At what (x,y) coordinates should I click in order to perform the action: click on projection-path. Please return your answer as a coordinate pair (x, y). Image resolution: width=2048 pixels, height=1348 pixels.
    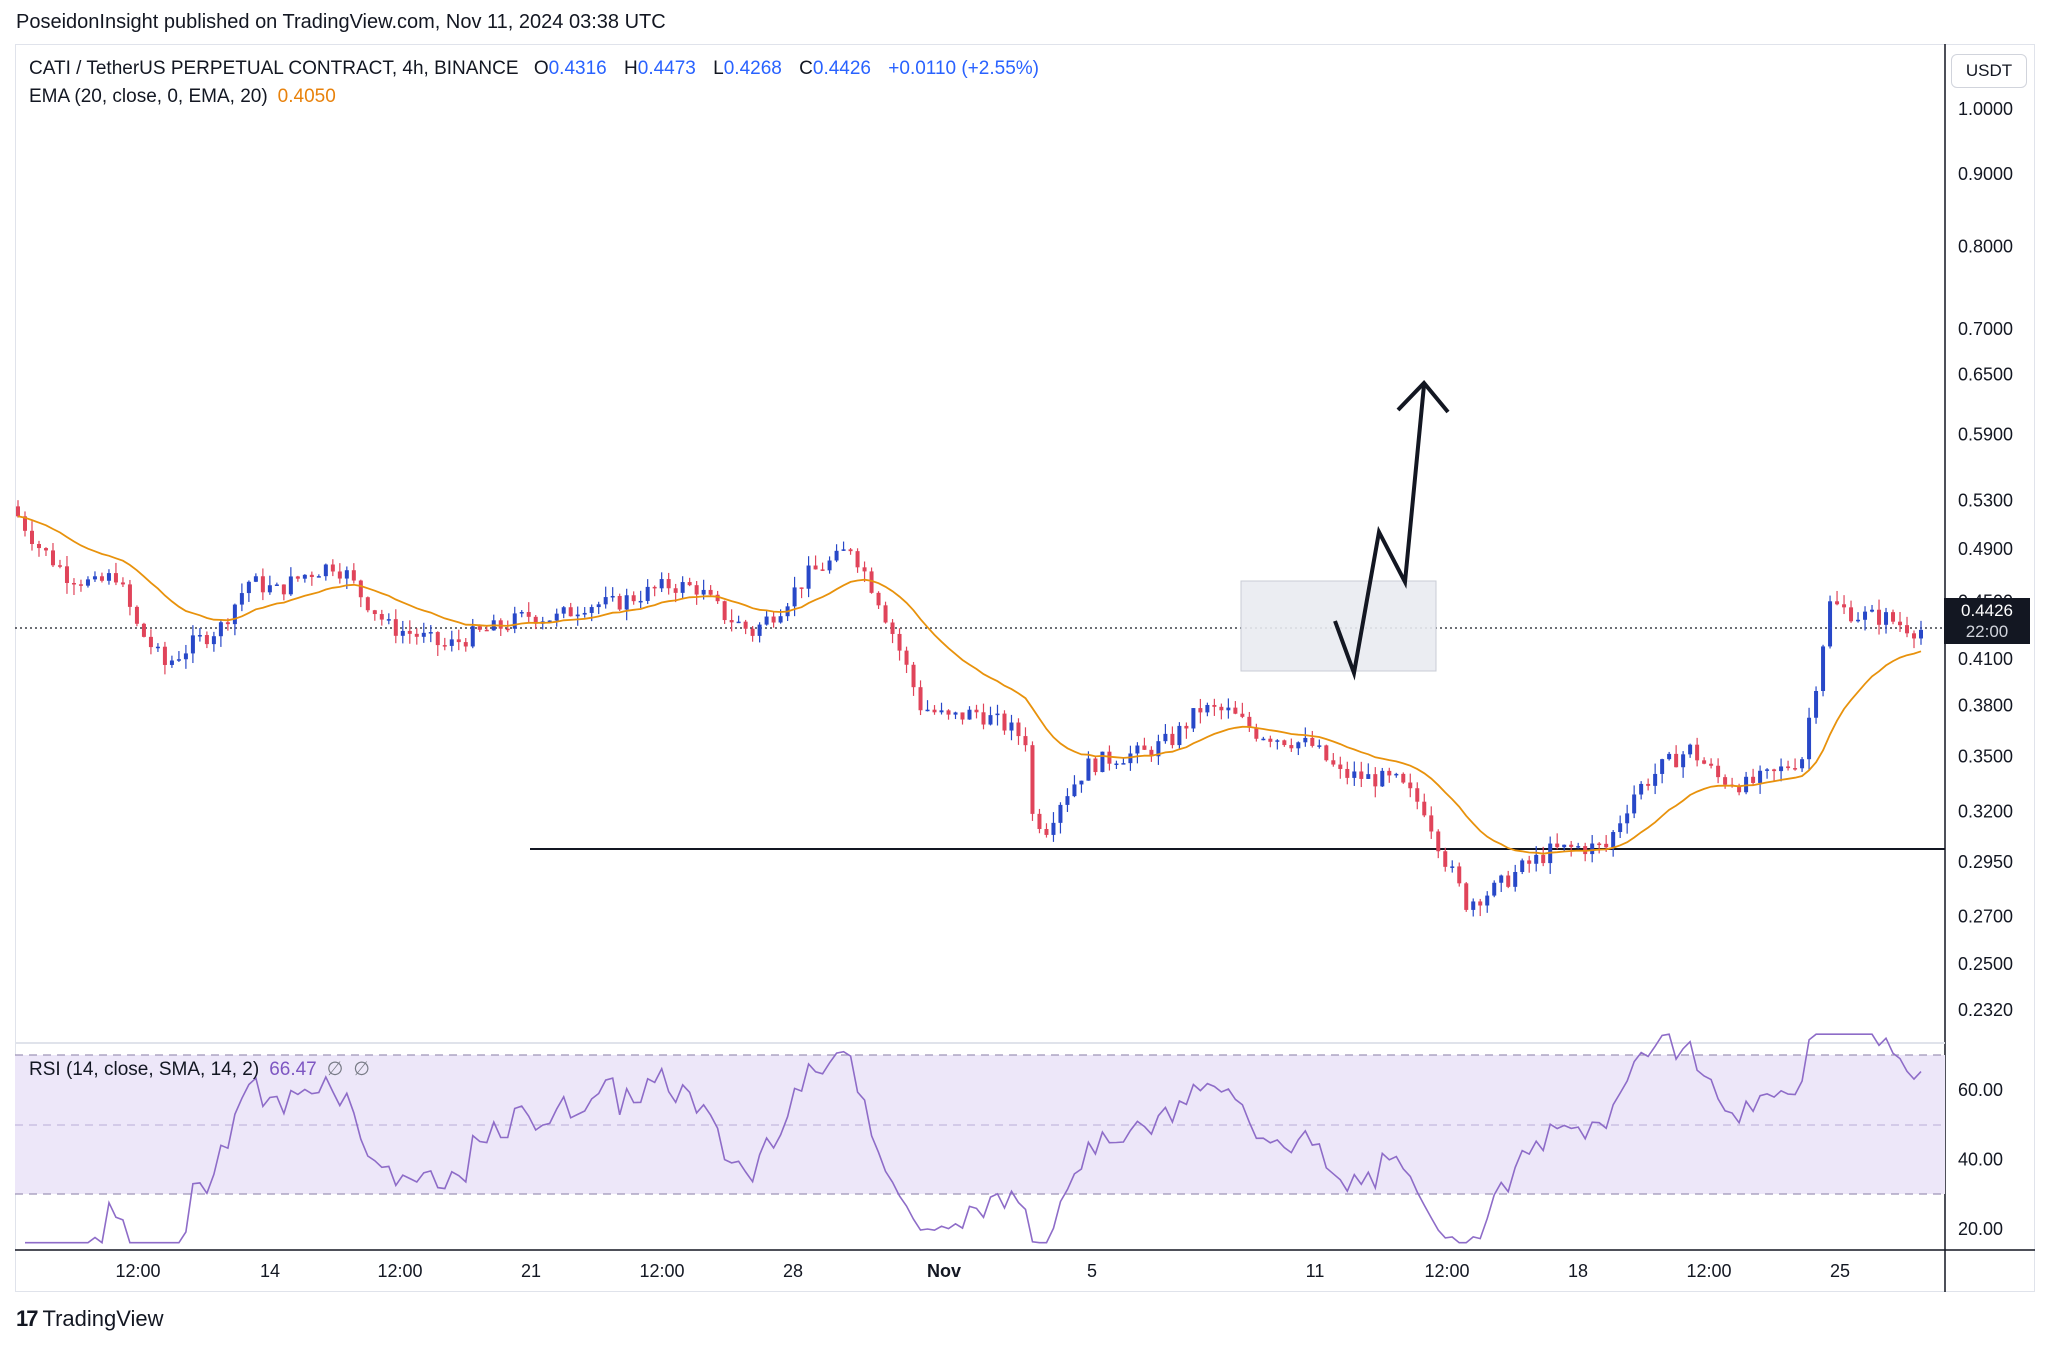
    Looking at the image, I should click on (1379, 532).